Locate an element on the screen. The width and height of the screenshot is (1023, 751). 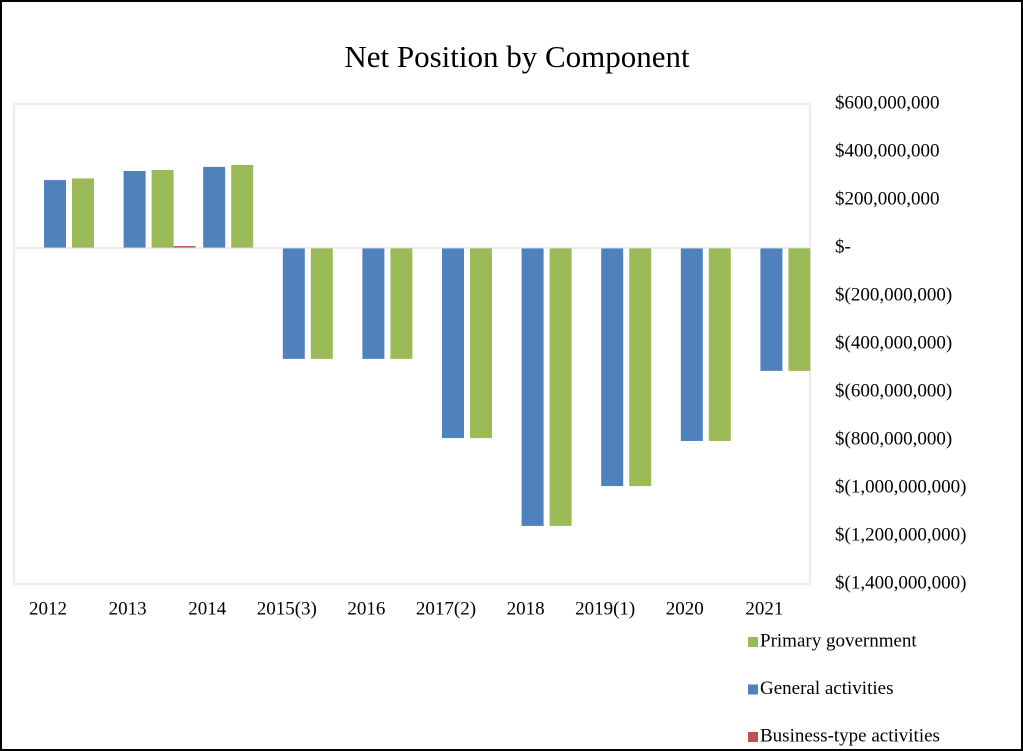
x-tick-label: 2014 is located at coordinates (207, 608).